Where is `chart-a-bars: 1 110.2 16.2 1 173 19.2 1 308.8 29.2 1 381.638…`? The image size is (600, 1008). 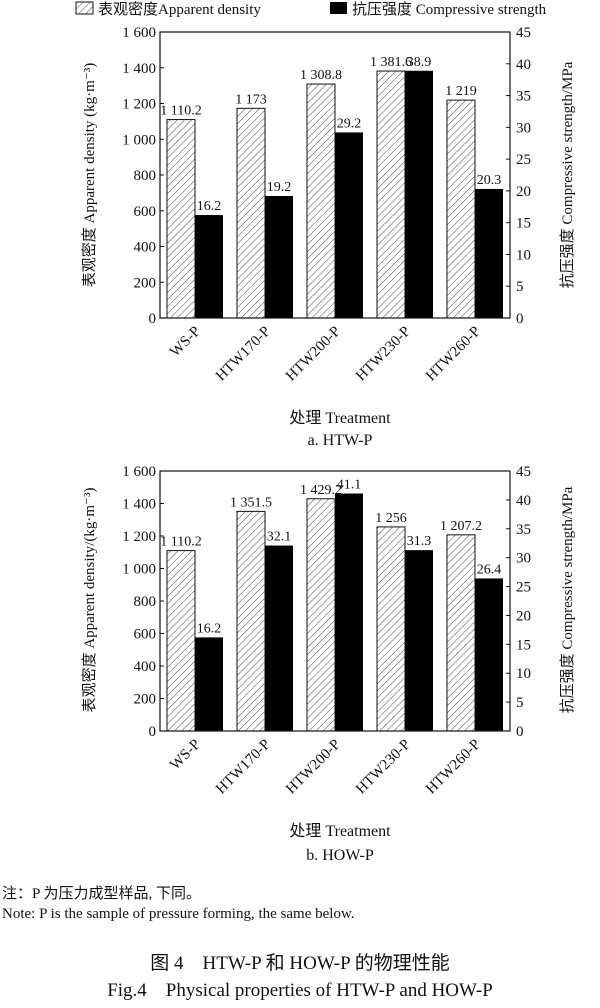
chart-a-bars: 1 110.2 16.2 1 173 19.2 1 308.8 29.2 1 381.638… is located at coordinates (331, 187).